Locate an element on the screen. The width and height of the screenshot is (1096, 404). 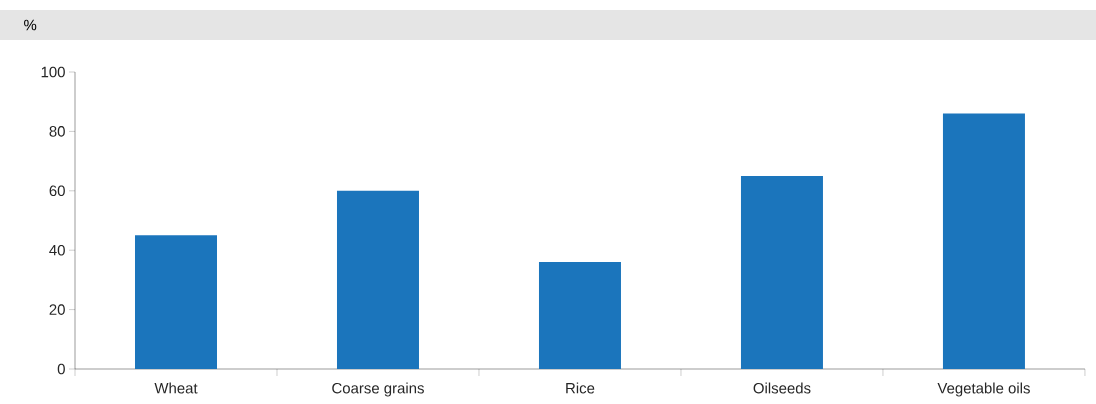
x-tick-label: Rice is located at coordinates (580, 388).